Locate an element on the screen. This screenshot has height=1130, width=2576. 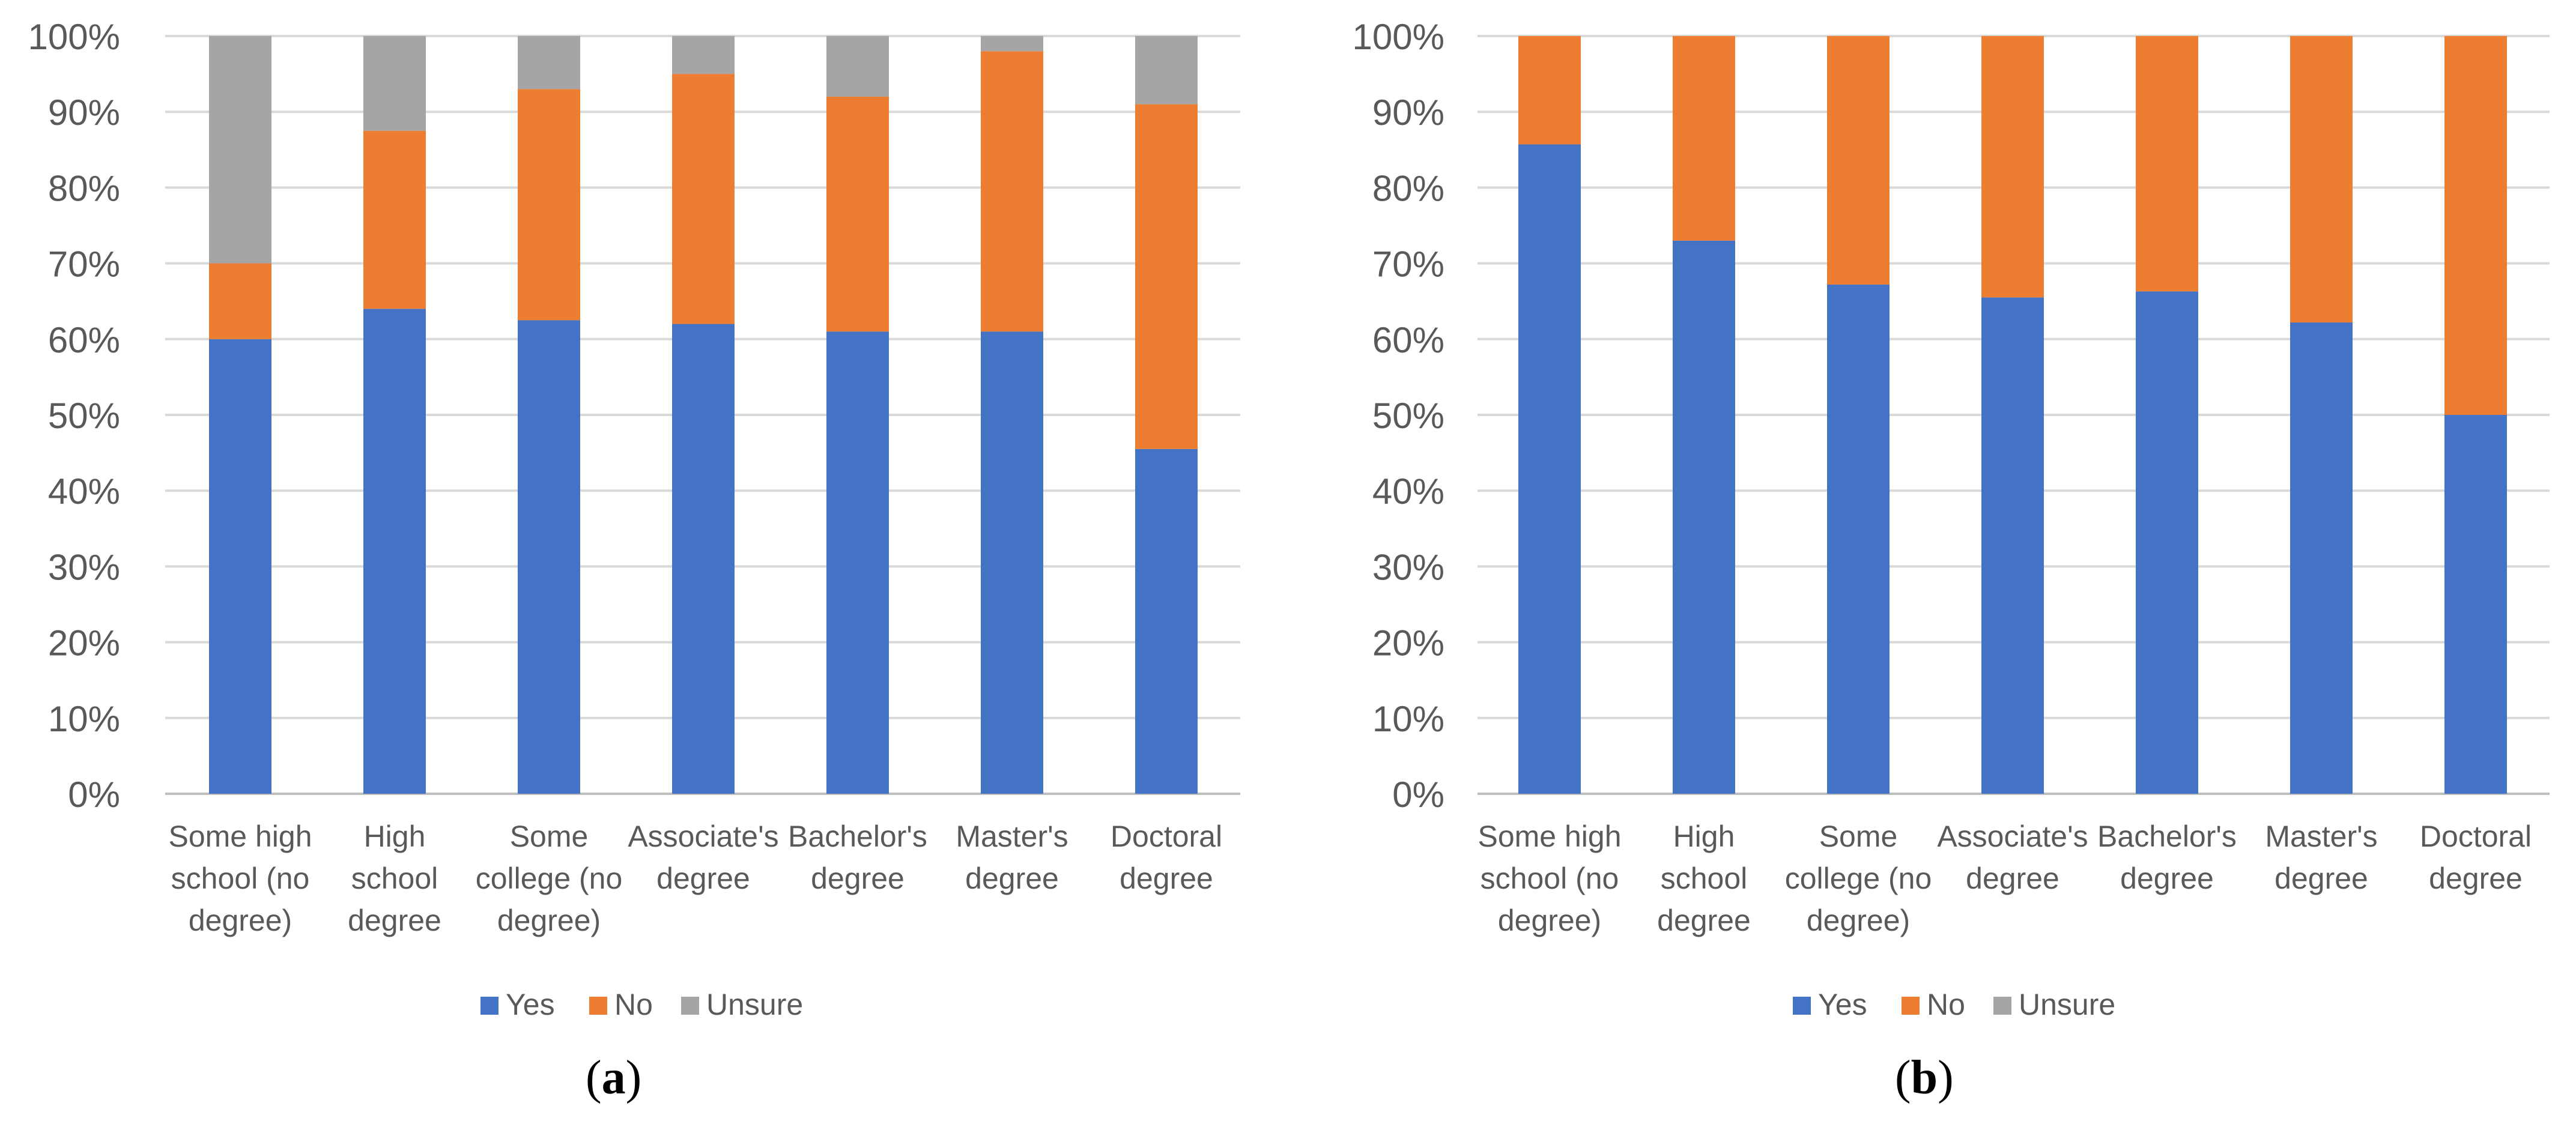
panel-label-b-letter: b is located at coordinates (1924, 1077).